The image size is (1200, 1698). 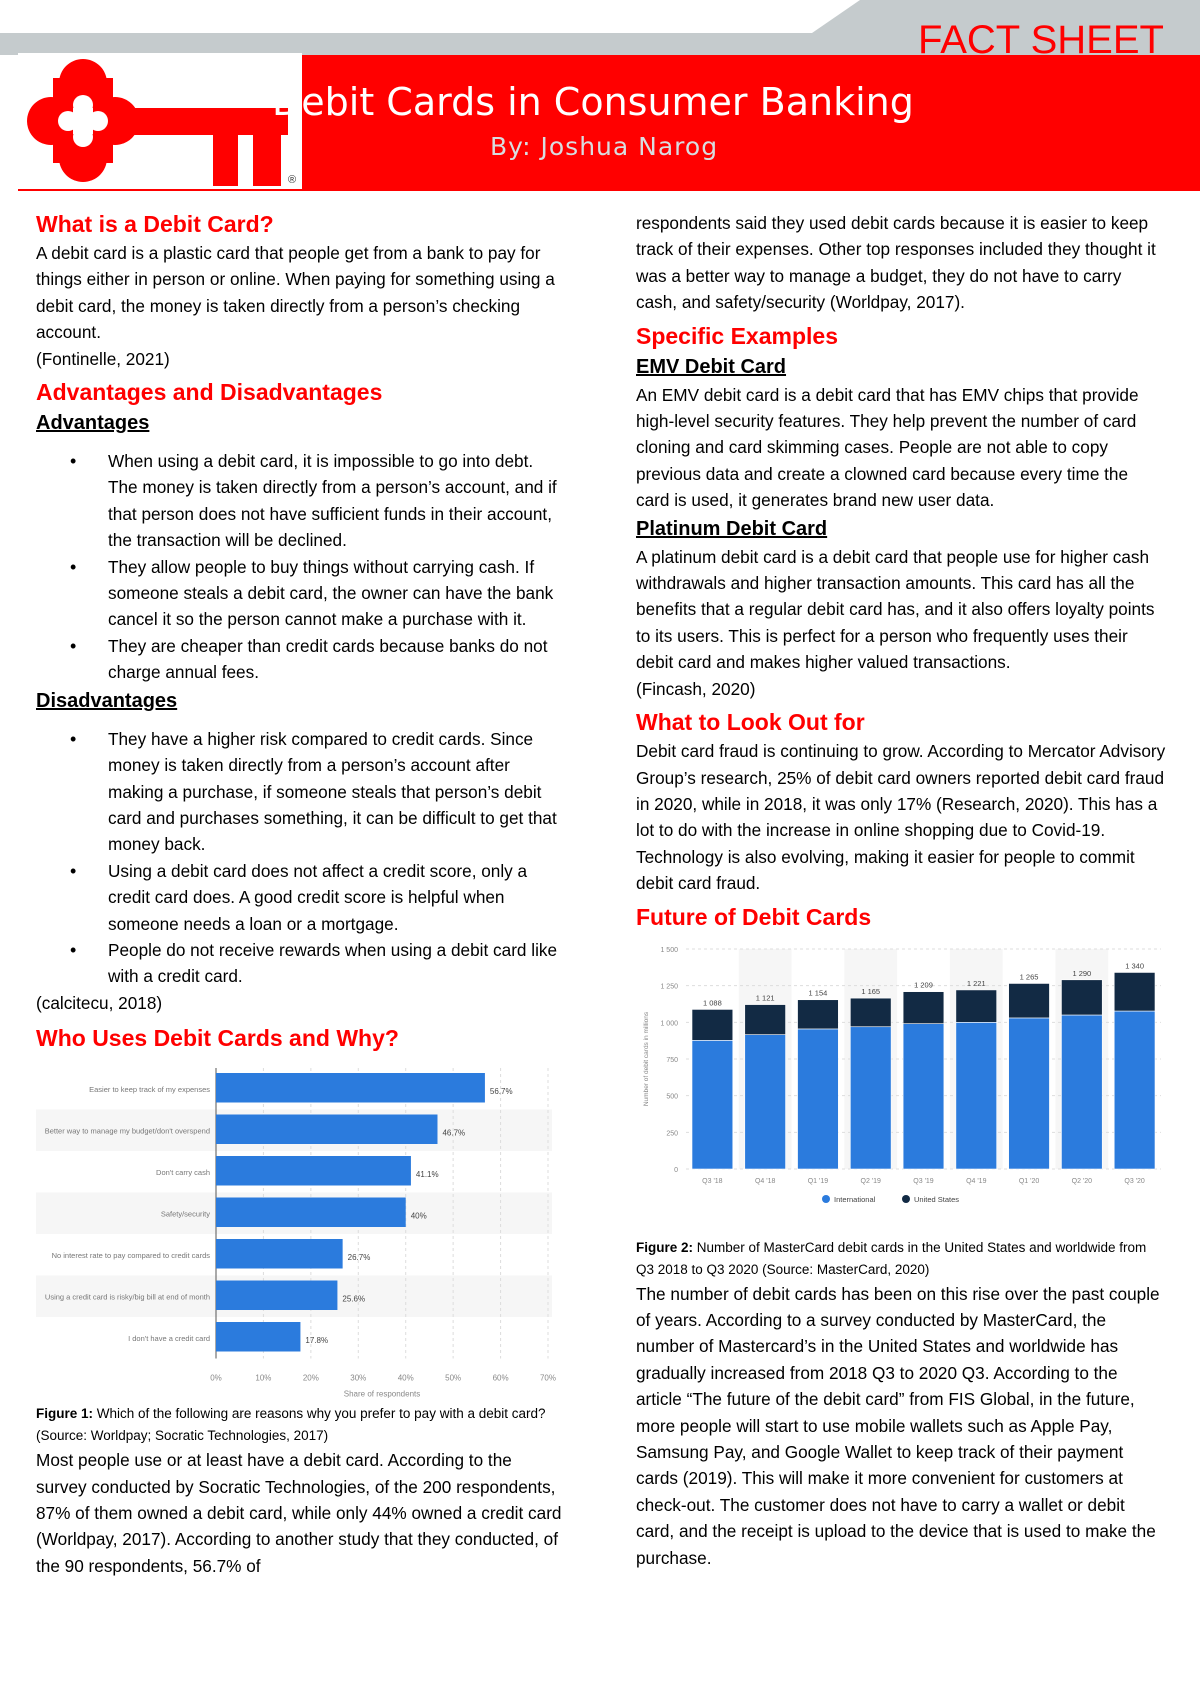 What do you see at coordinates (818, 1181) in the screenshot?
I see `x-tick-label: Q1 '19` at bounding box center [818, 1181].